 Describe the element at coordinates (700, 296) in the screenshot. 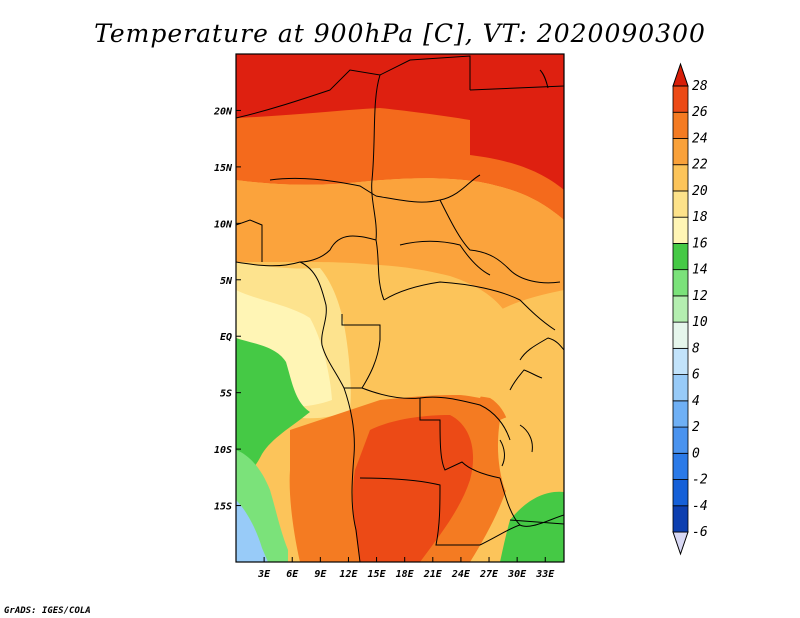

I see `colorbar-label: 12` at that location.